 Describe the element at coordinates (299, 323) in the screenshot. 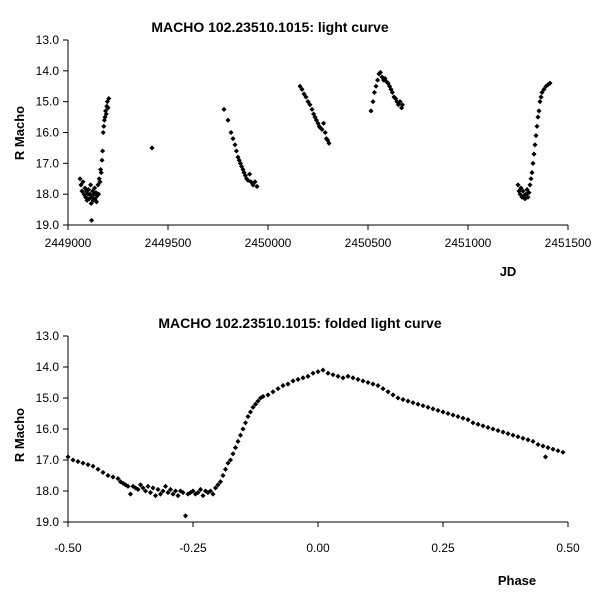

I see `chart-title: MACHO 102.23510.1015: folded light curve` at that location.